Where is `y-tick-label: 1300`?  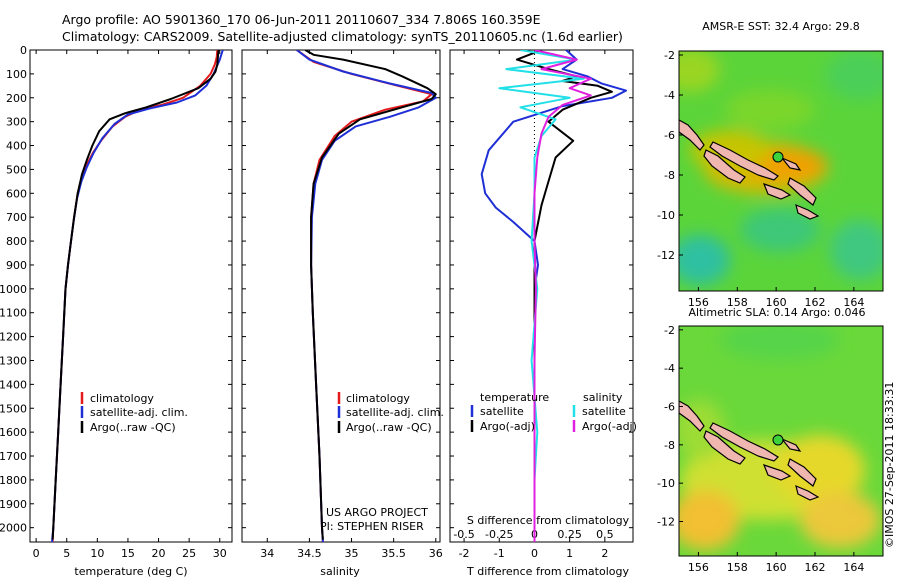
y-tick-label: 1300 is located at coordinates (13, 360).